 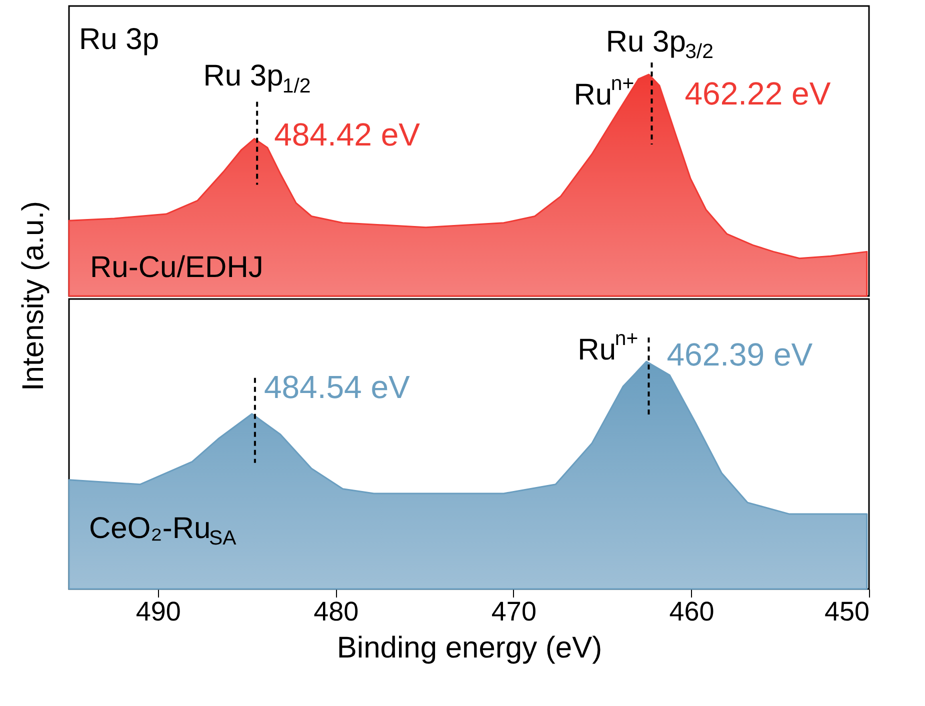 I want to click on annotation: 462.22 eV, so click(x=758, y=93).